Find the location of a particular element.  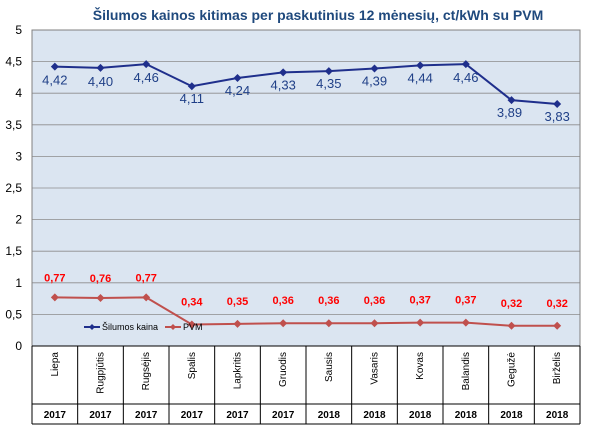

x-tick-label: Spalis is located at coordinates (192, 365).